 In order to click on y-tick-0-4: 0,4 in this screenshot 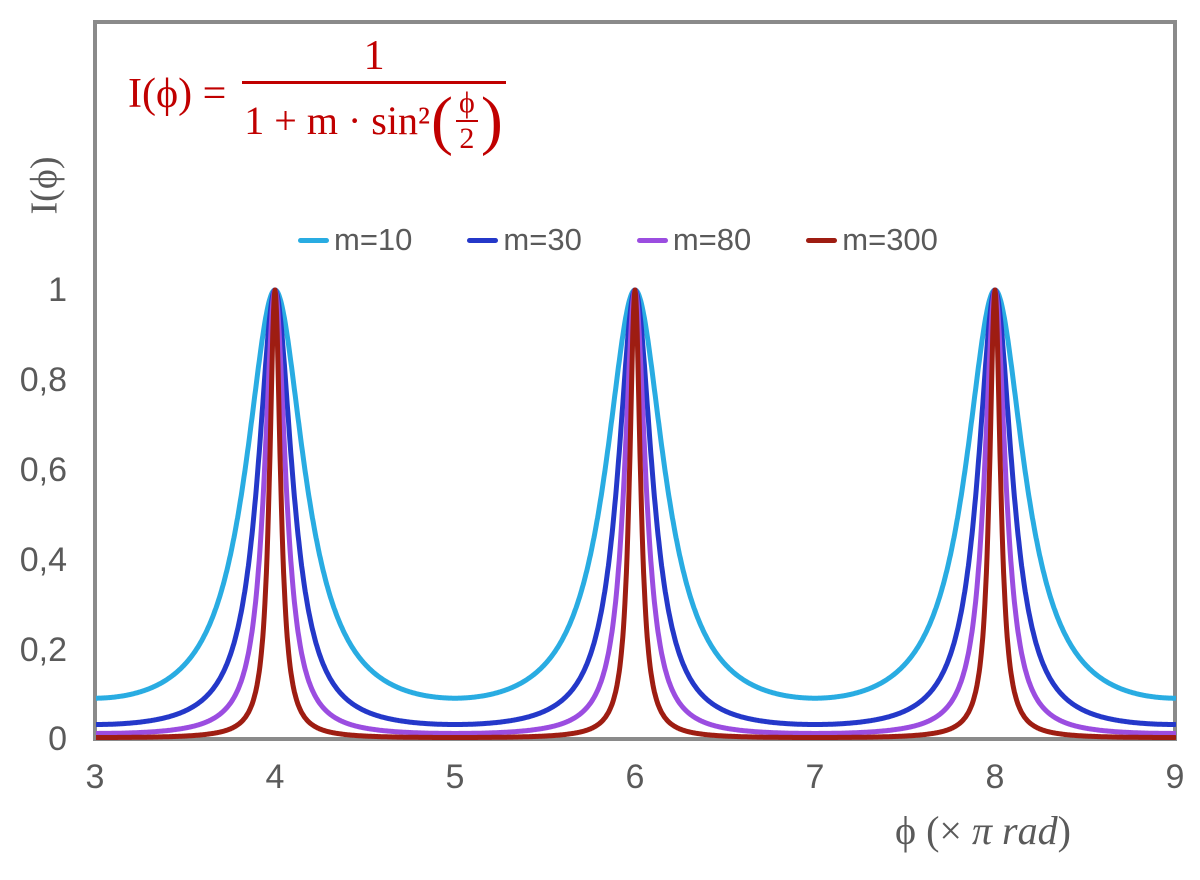, I will do `click(43, 560)`.